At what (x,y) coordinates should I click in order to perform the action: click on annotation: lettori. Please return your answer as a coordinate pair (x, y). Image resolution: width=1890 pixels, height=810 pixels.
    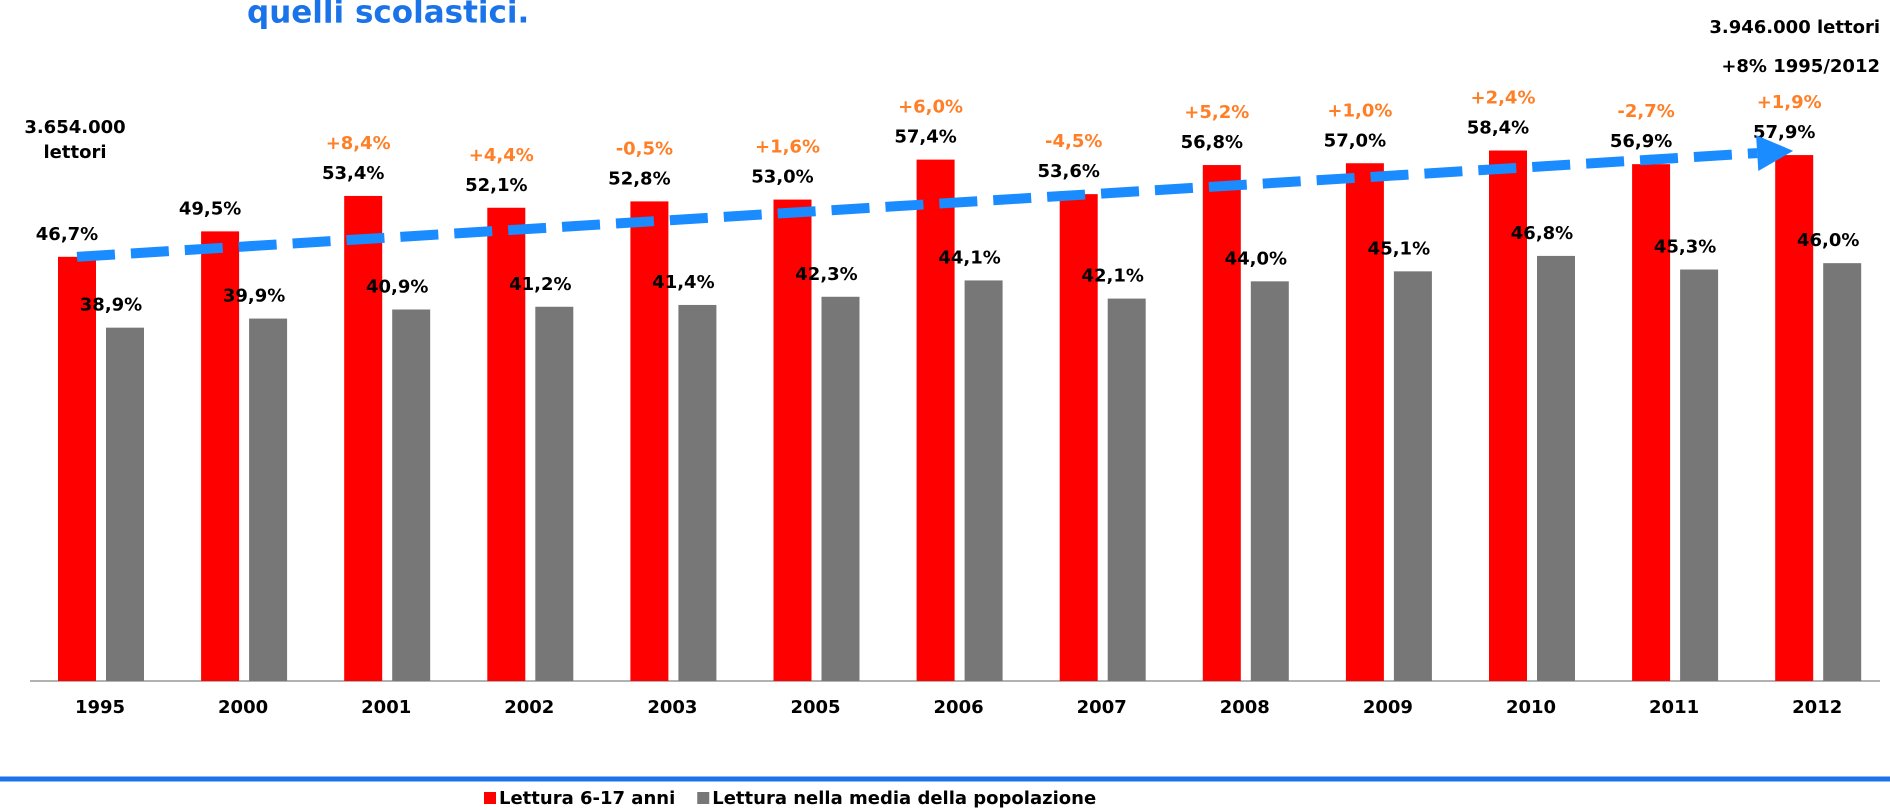
    Looking at the image, I should click on (75, 152).